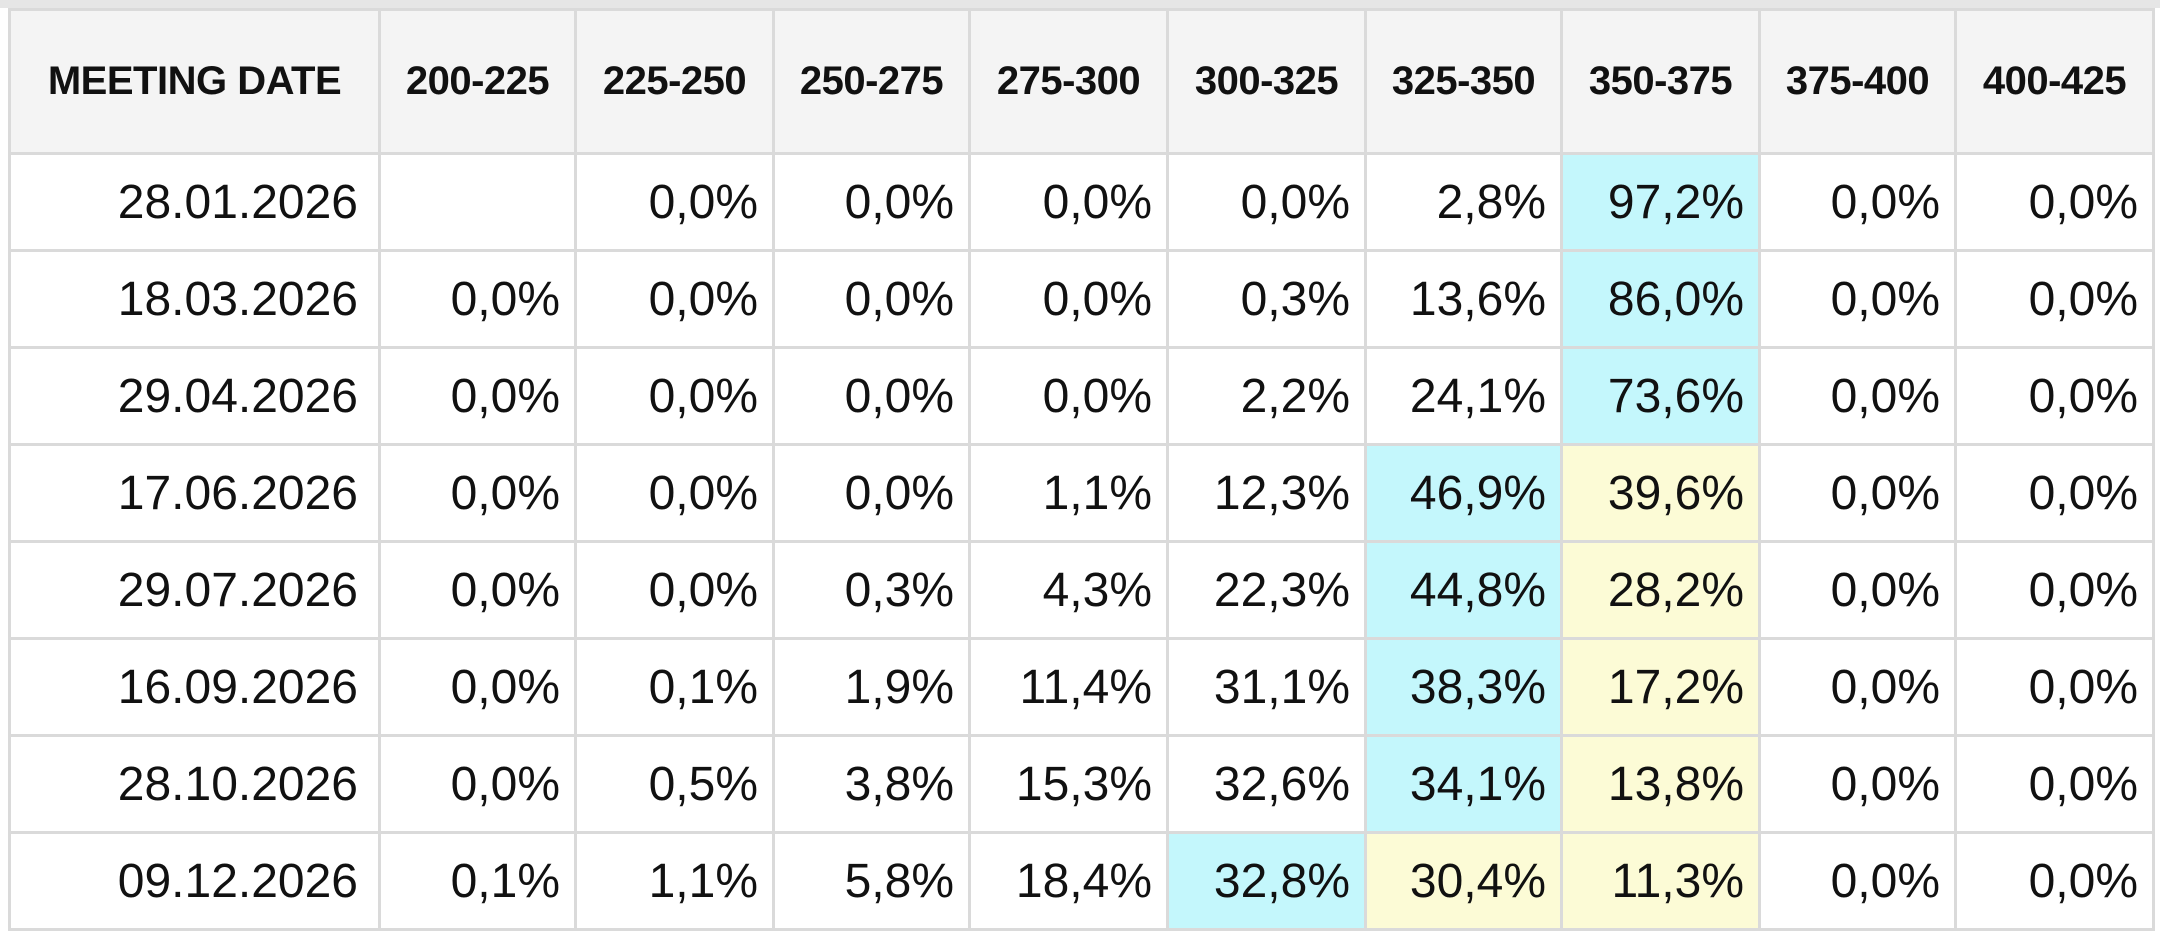 This screenshot has height=936, width=2160. Describe the element at coordinates (871, 784) in the screenshot. I see `probability-cell: 3,8%` at that location.